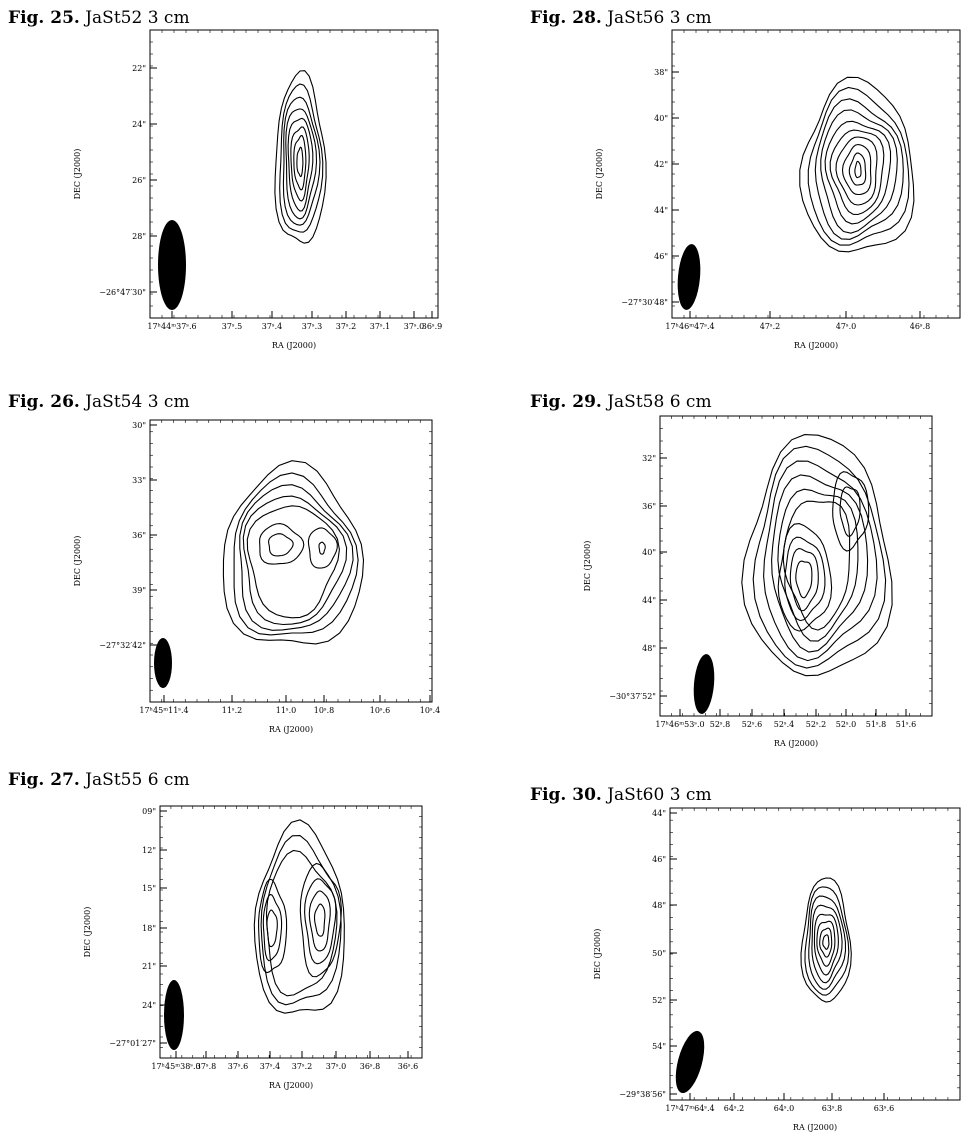 The height and width of the screenshot is (1144, 968). Describe the element at coordinates (816, 345) in the screenshot. I see `fig28-xlabel: RA (J2000)` at that location.